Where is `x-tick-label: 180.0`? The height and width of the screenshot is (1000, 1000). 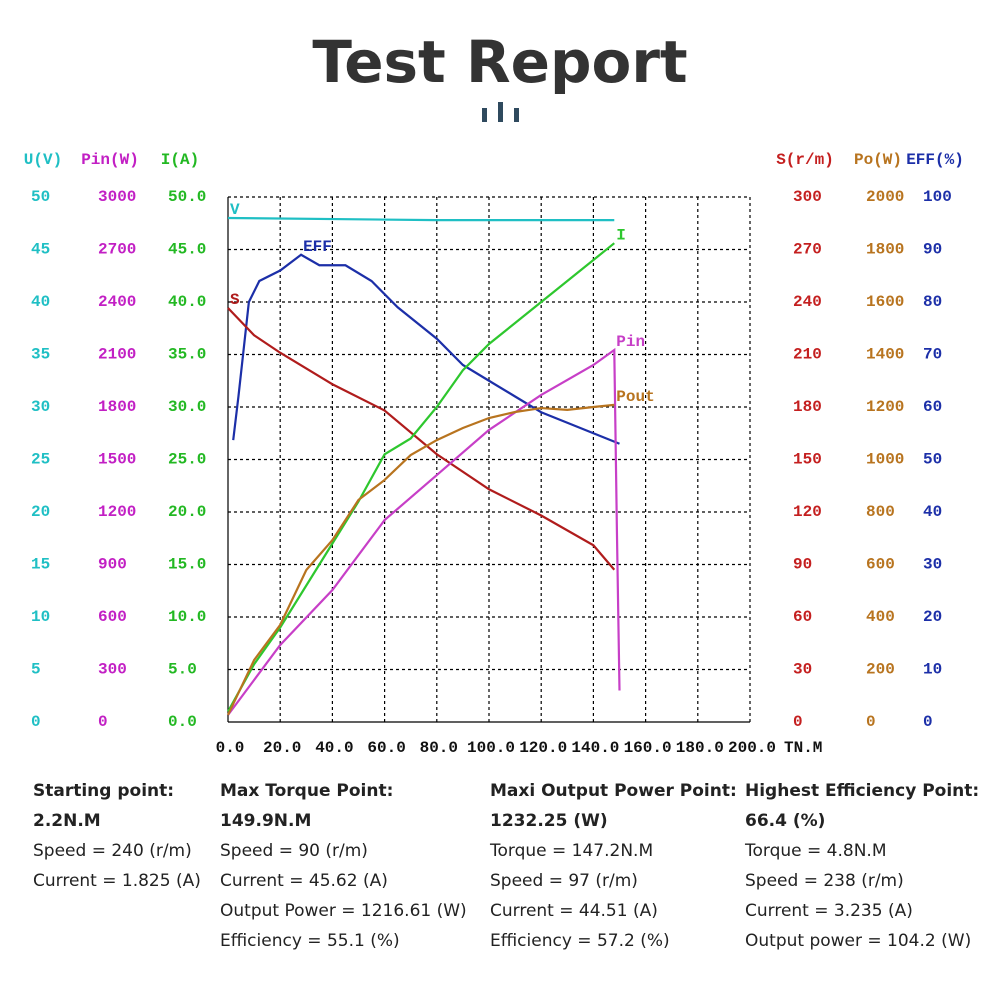
x-tick-label: 180.0 is located at coordinates (700, 748).